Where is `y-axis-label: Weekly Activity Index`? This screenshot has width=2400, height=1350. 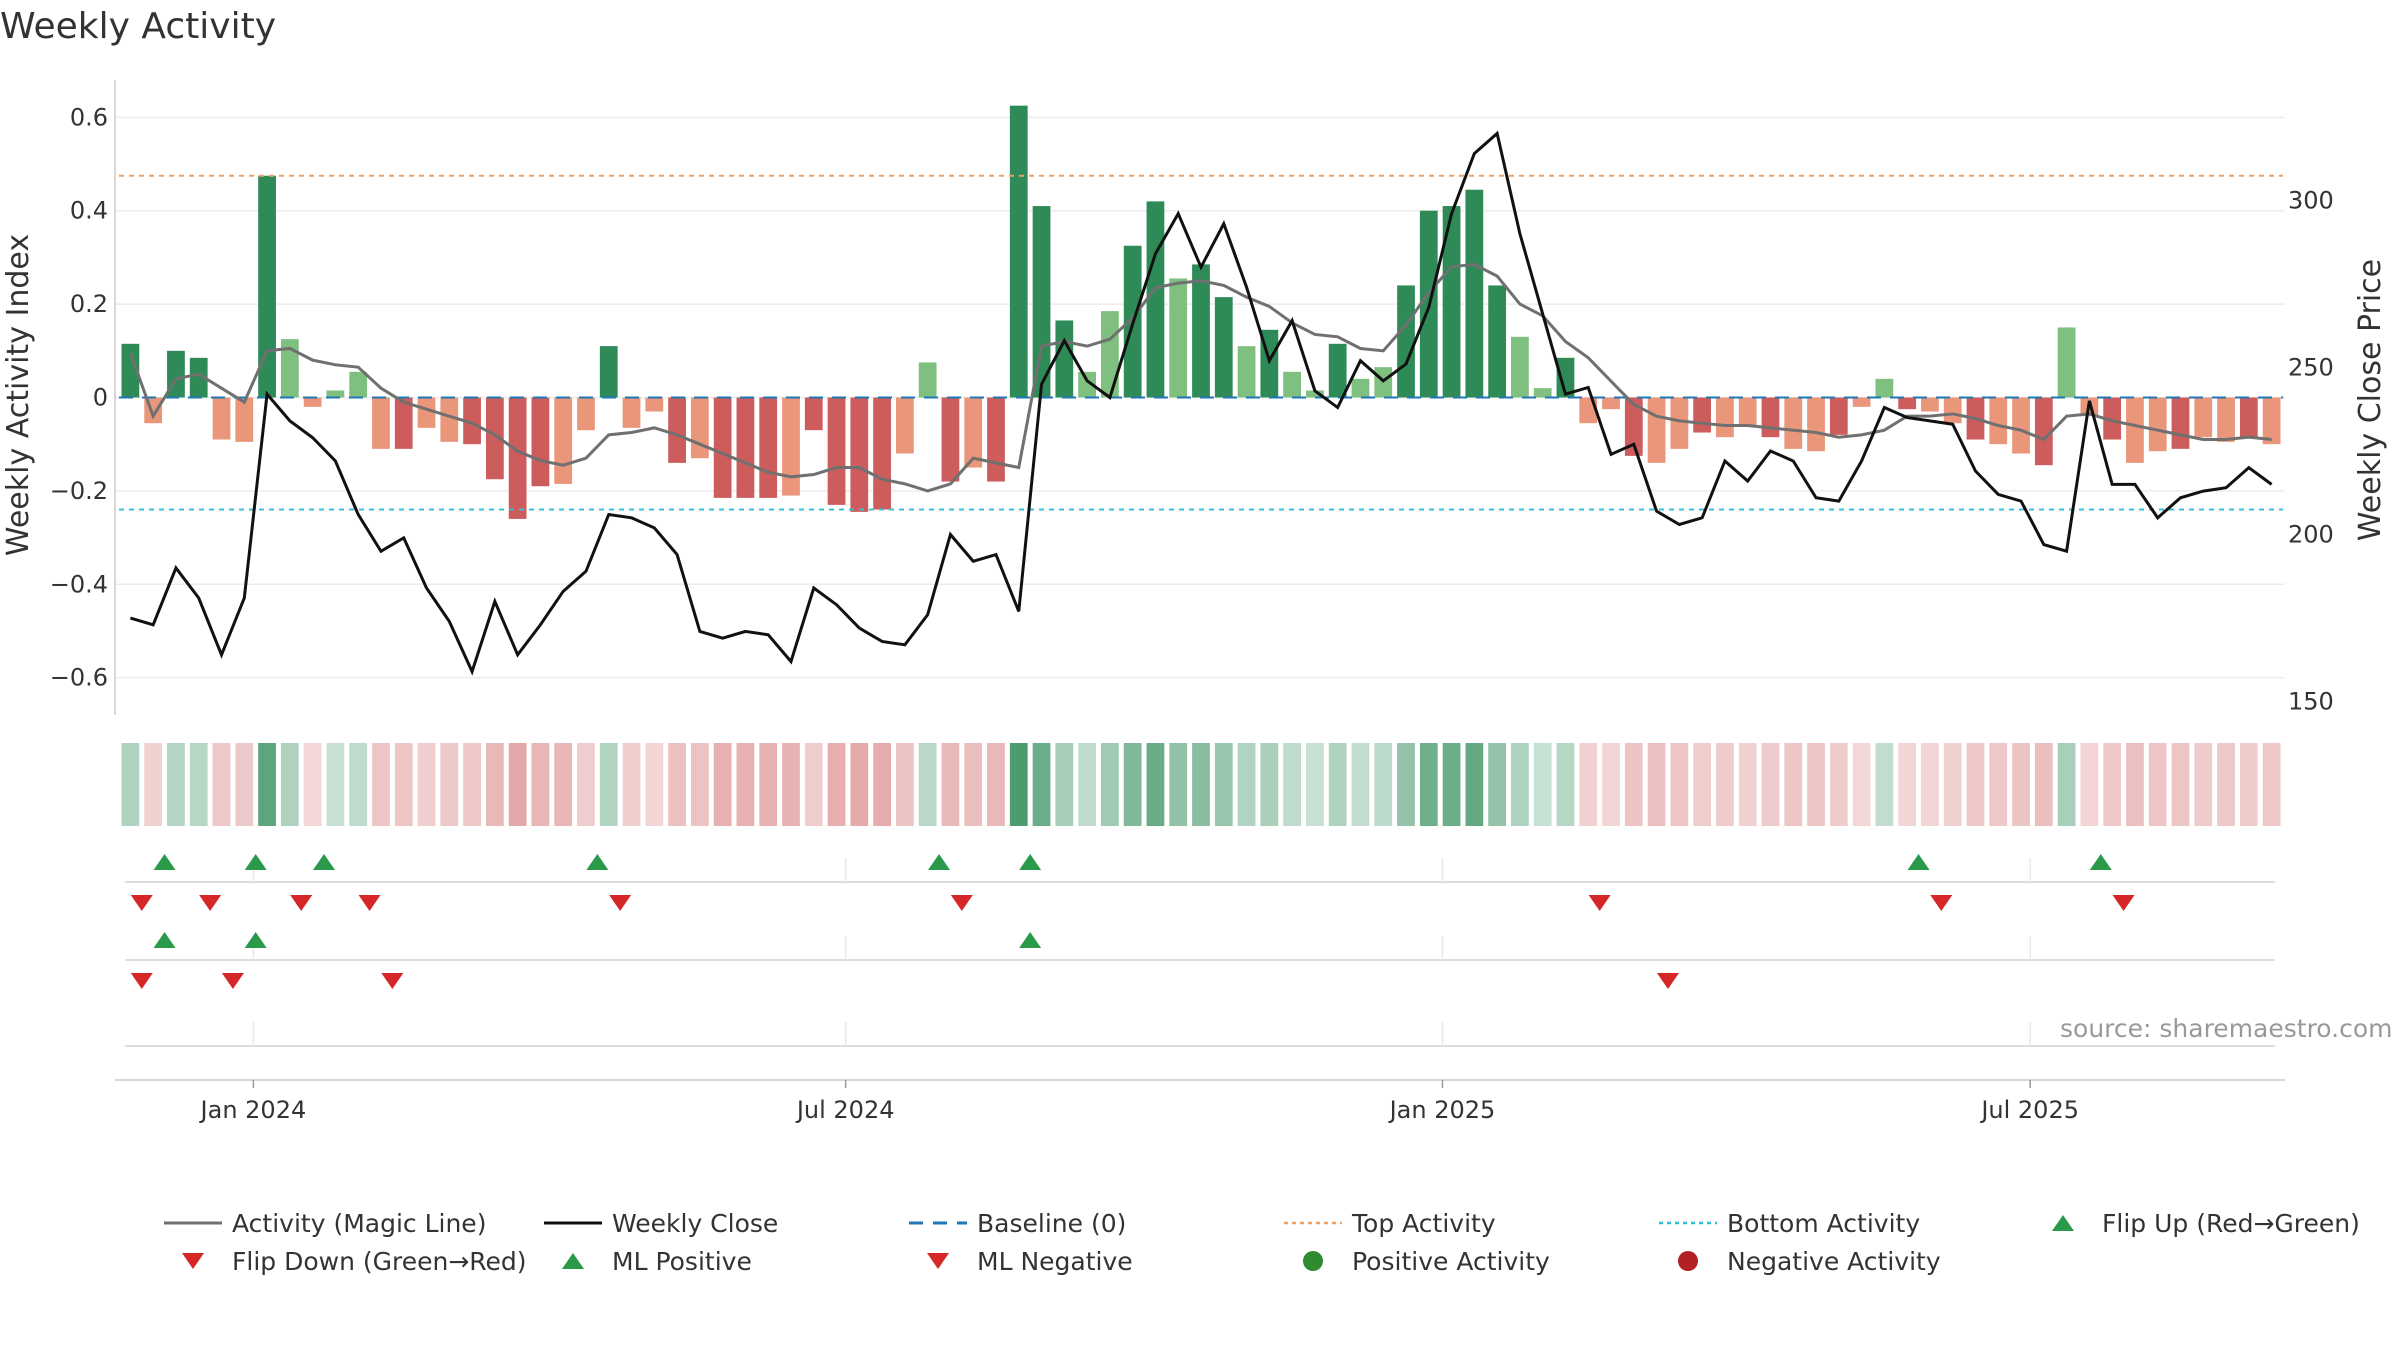 y-axis-label: Weekly Activity Index is located at coordinates (18, 395).